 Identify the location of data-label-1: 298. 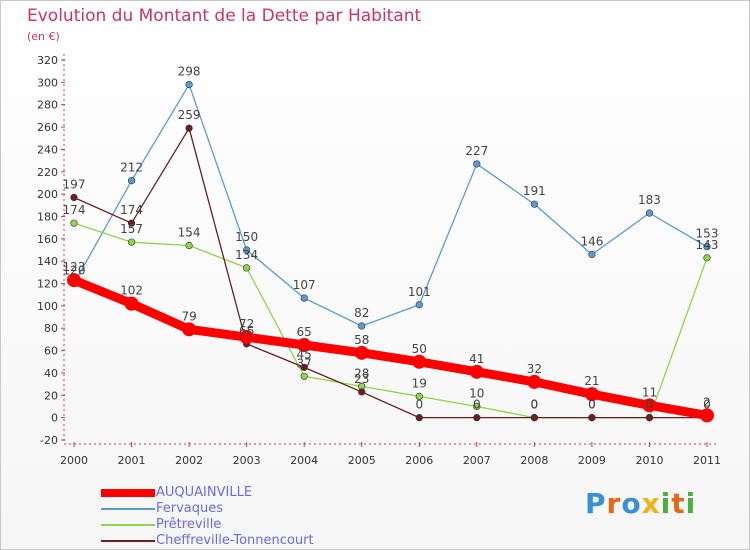
(189, 72).